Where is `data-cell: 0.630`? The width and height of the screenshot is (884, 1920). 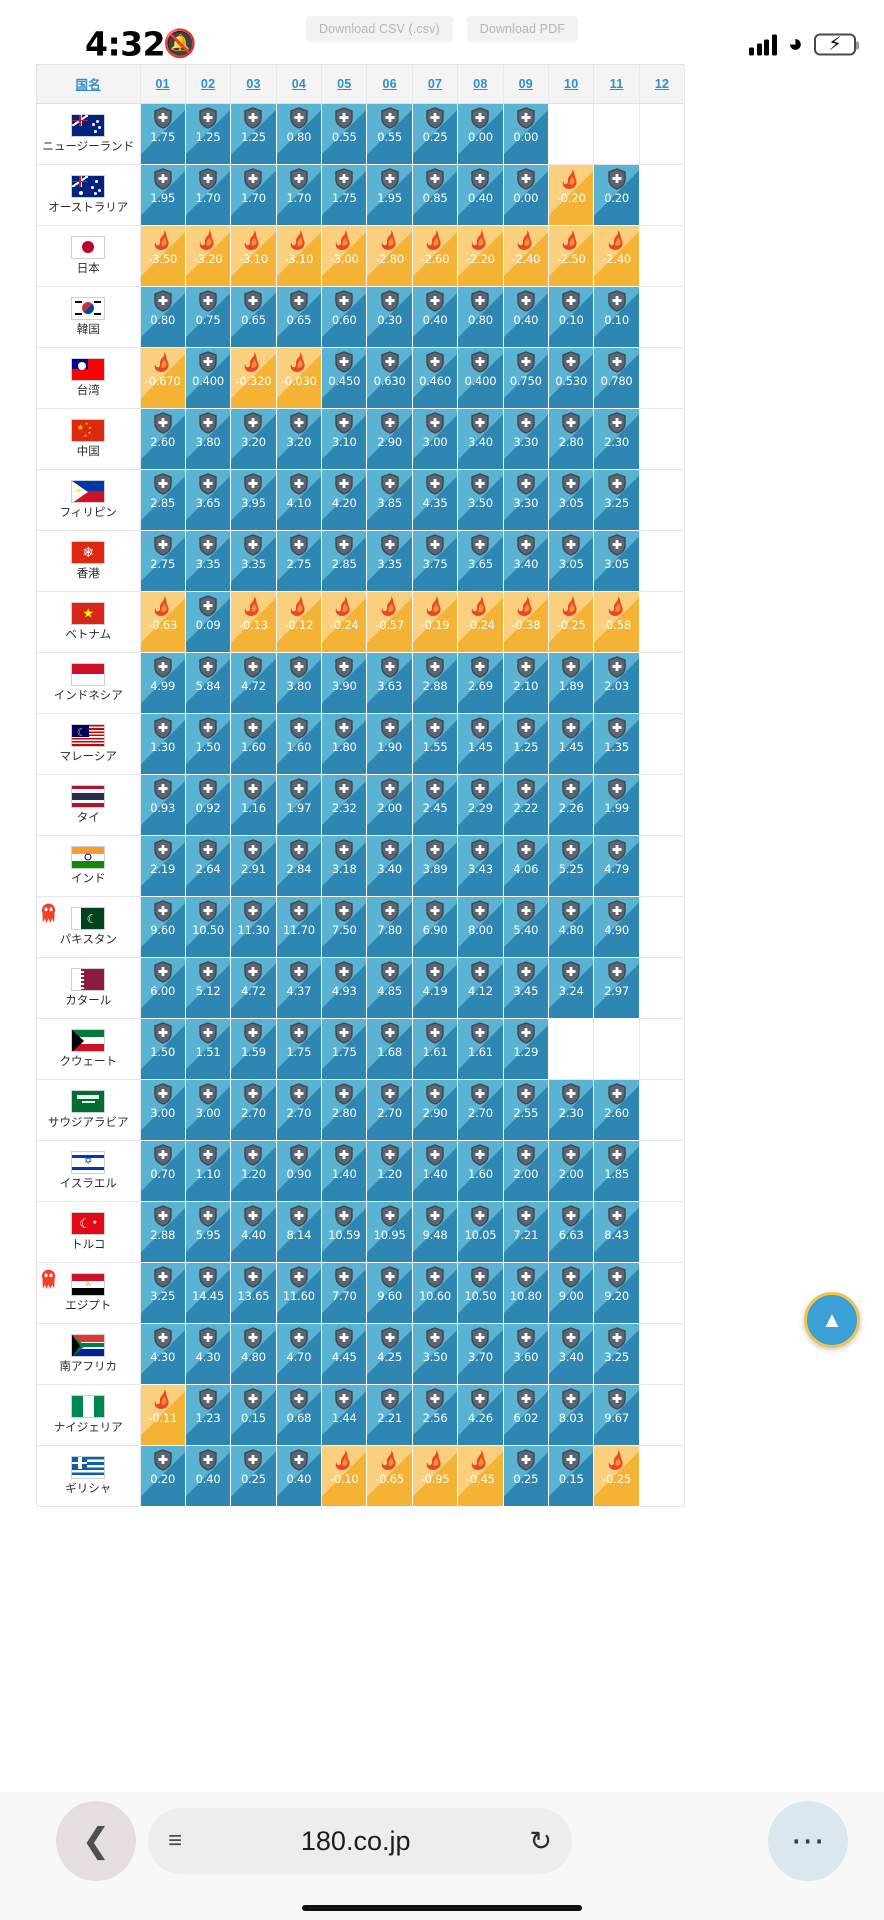 data-cell: 0.630 is located at coordinates (389, 378).